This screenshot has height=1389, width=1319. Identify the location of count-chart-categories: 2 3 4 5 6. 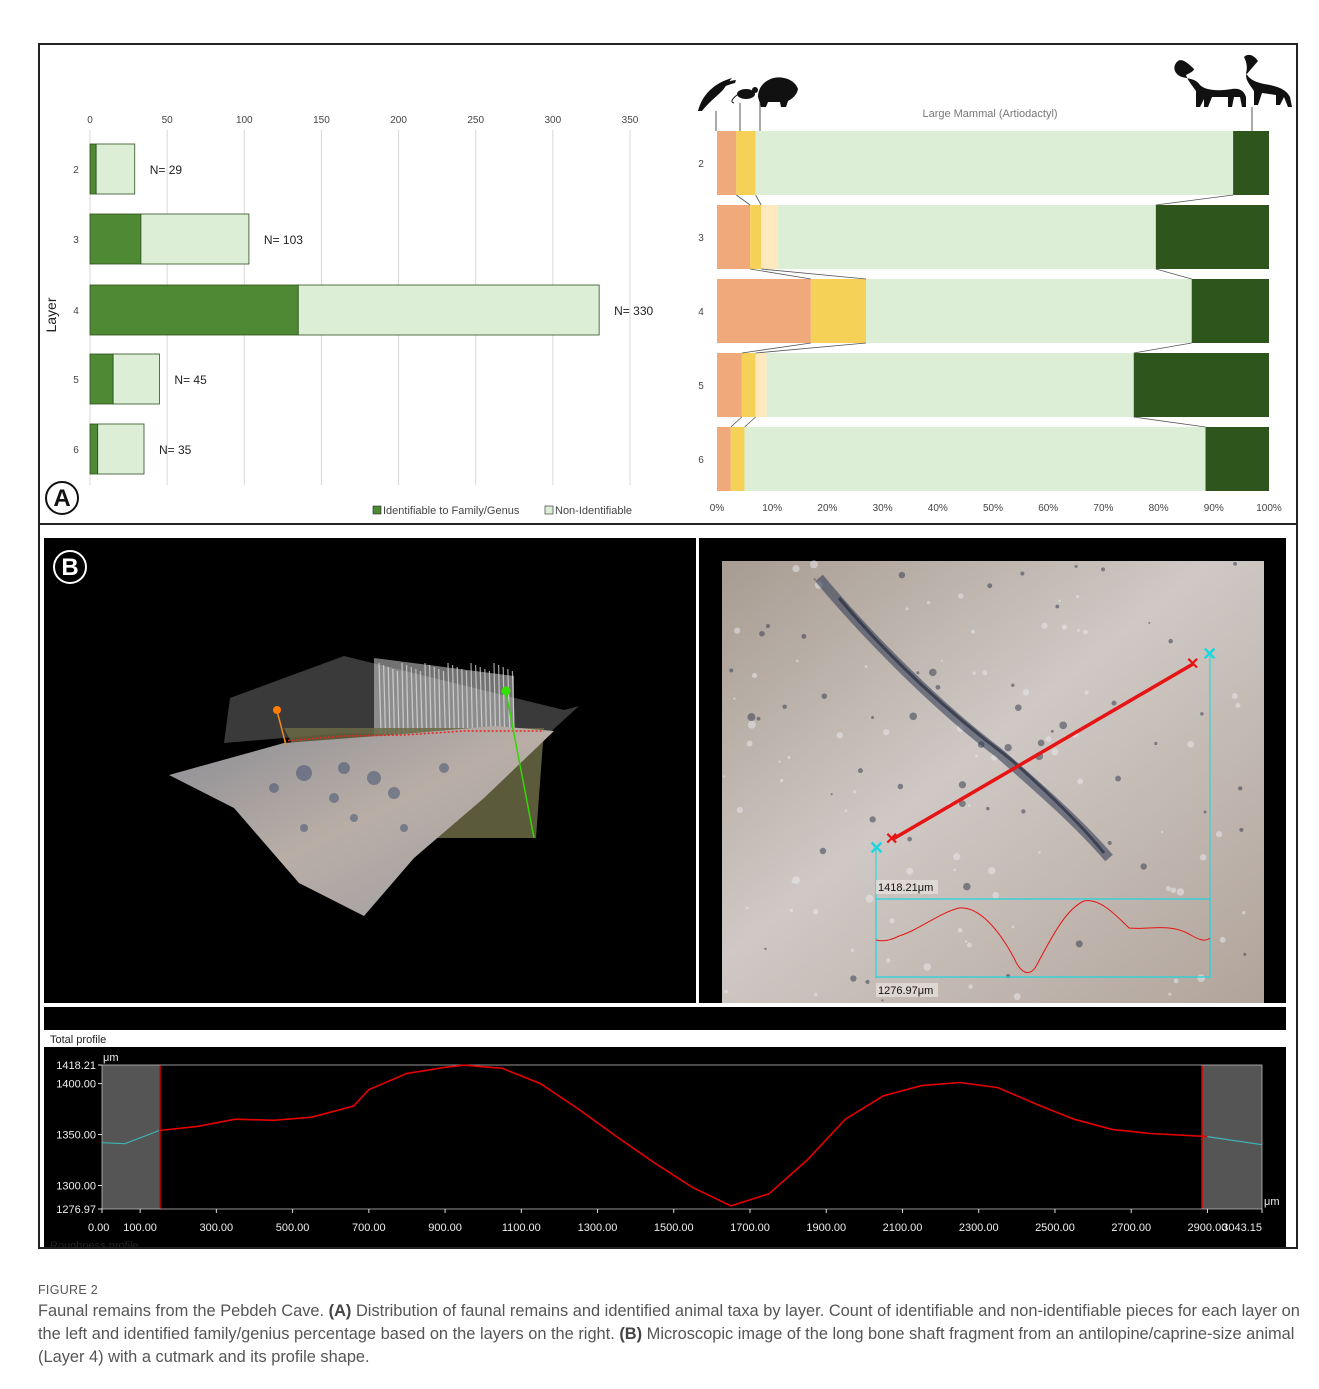
(76, 310).